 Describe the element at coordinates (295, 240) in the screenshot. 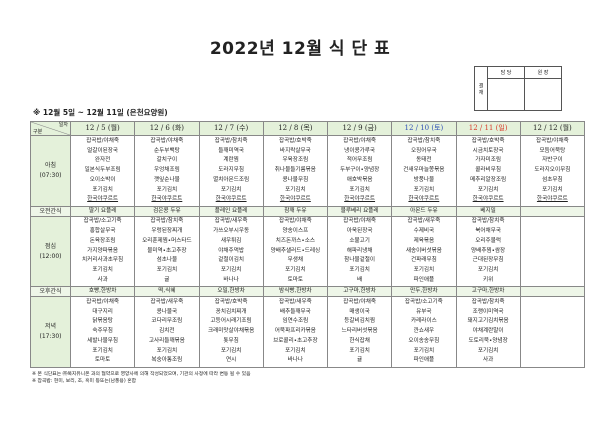

I see `menu-item: 치즈돈까스•소스` at that location.